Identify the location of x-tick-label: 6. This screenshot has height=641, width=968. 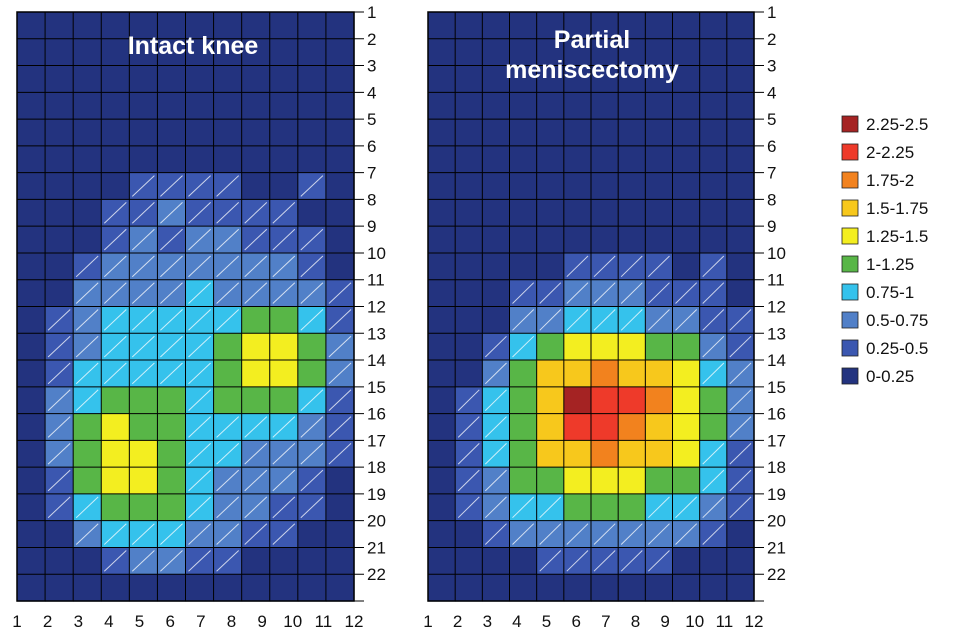
(169, 621).